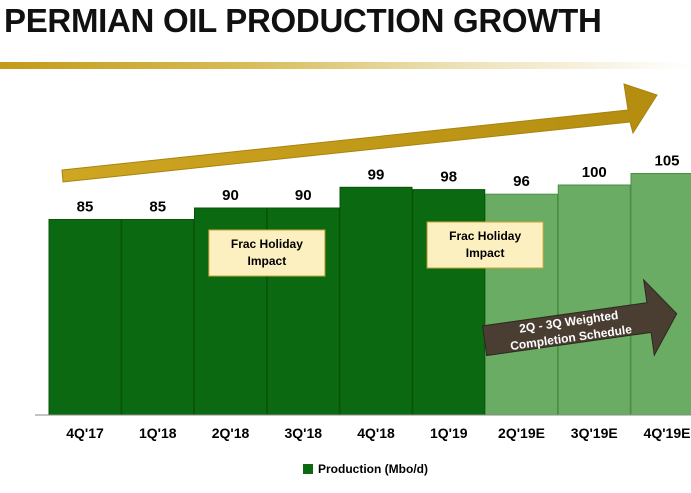 This screenshot has width=691, height=493. What do you see at coordinates (521, 433) in the screenshot?
I see `x-tick-label-6: 2Q'19E` at bounding box center [521, 433].